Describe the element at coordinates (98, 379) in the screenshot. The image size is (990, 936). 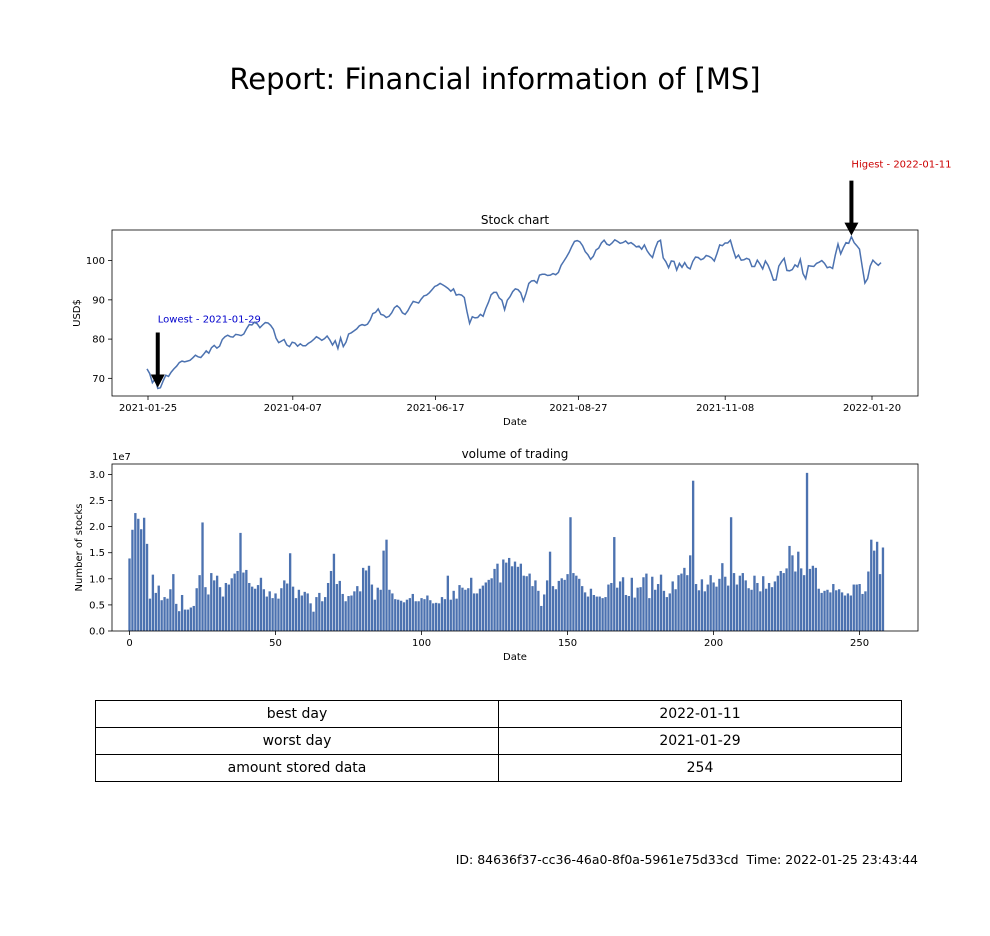
I see `y-tick-label: 70` at that location.